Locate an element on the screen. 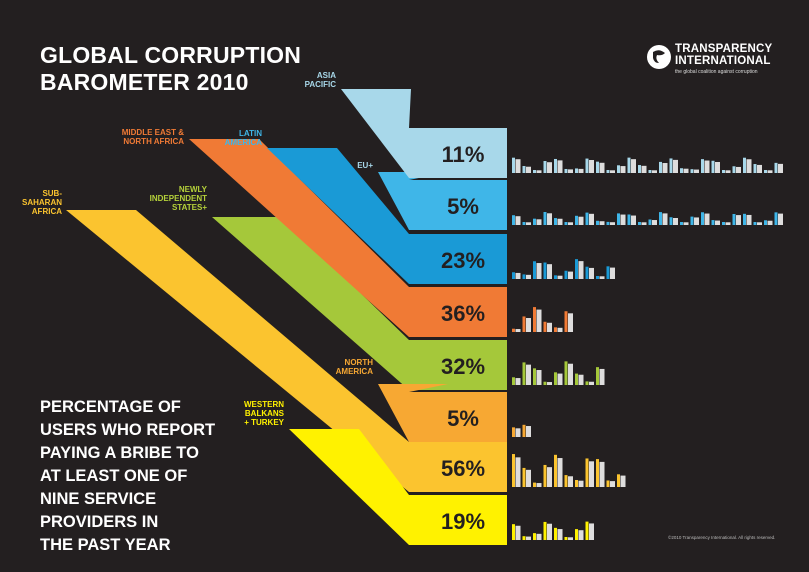 This screenshot has width=809, height=572. bar-middle-east-north-africa is located at coordinates (348, 238).